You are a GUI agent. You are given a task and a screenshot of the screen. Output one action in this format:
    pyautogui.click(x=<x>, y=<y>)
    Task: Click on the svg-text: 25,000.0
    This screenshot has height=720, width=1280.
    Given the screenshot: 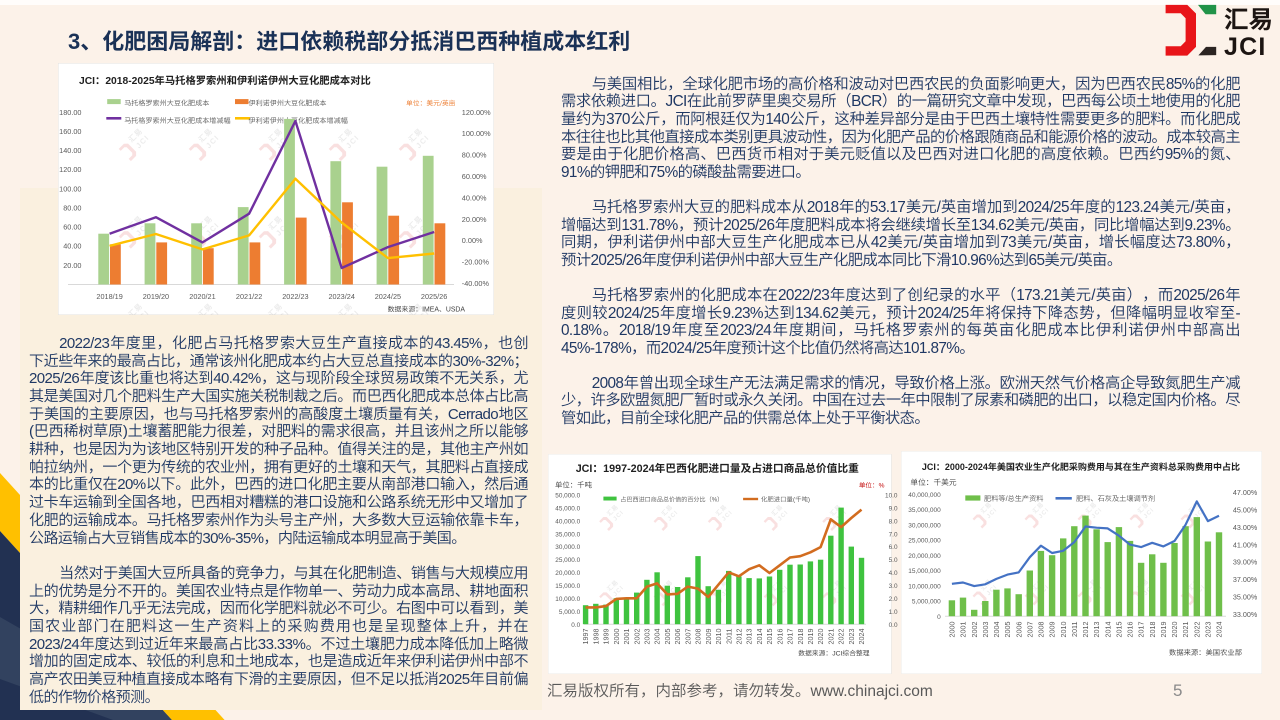 What is the action you would take?
    pyautogui.click(x=567, y=559)
    